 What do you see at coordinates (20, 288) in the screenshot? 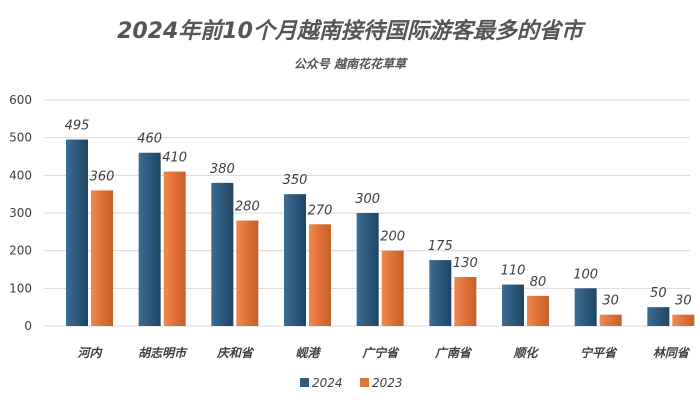
I see `y-tick-label: 100` at bounding box center [20, 288].